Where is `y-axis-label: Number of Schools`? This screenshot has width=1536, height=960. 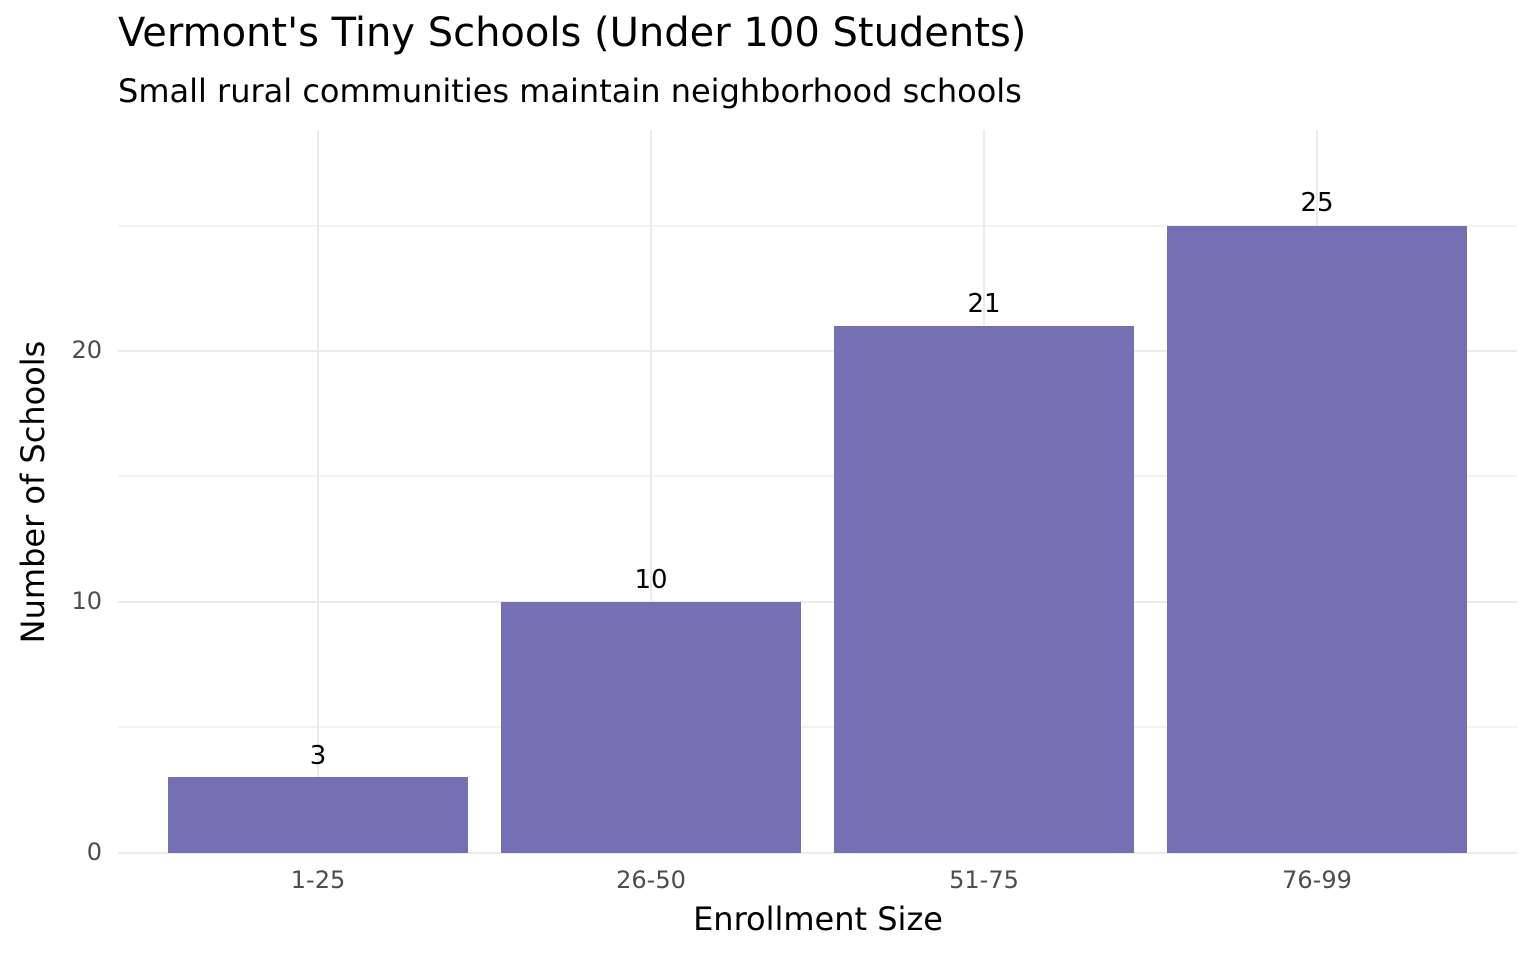 y-axis-label: Number of Schools is located at coordinates (33, 492).